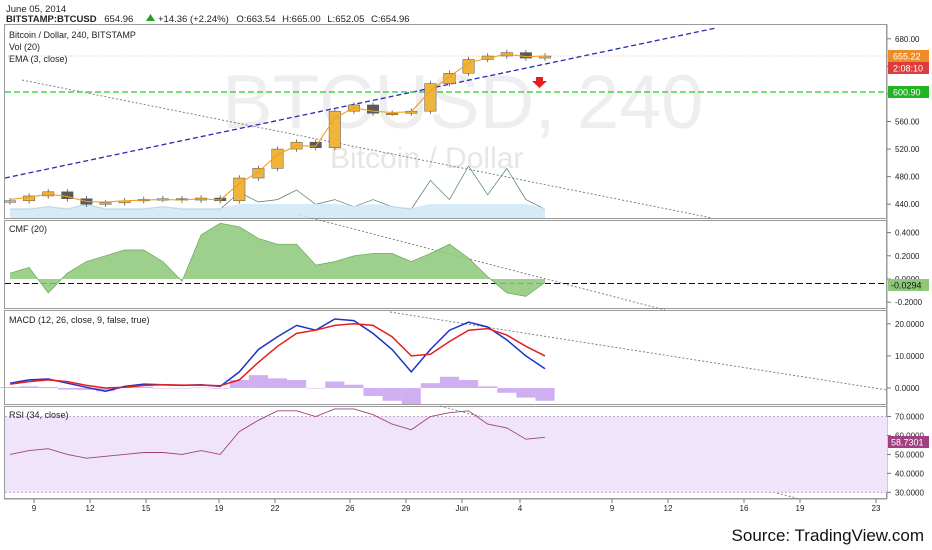  Describe the element at coordinates (150, 17) in the screenshot. I see `up-triangle-icon` at that location.